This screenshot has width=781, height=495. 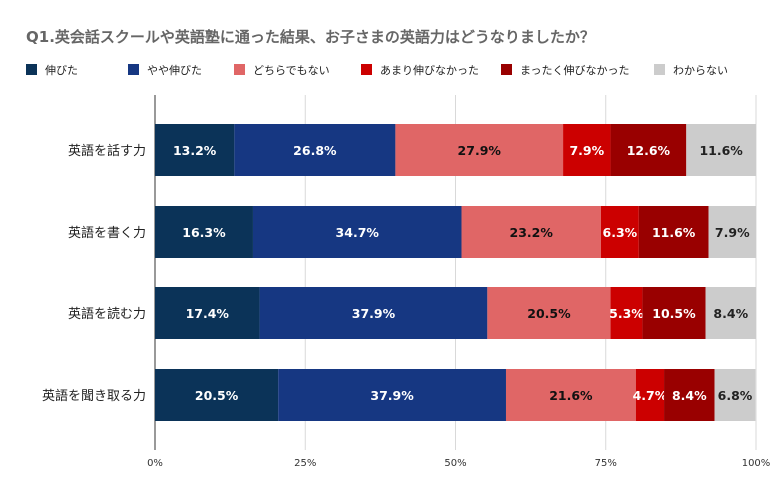 What do you see at coordinates (455, 463) in the screenshot?
I see `x-tick-label: 50%` at bounding box center [455, 463].